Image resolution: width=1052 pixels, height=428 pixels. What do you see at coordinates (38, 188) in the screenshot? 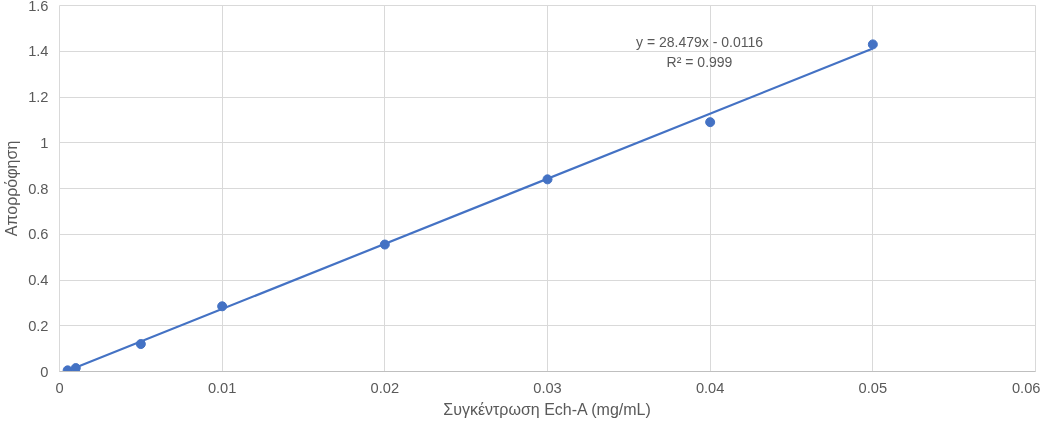
I see `y-tick-label: 0.8` at bounding box center [38, 188].